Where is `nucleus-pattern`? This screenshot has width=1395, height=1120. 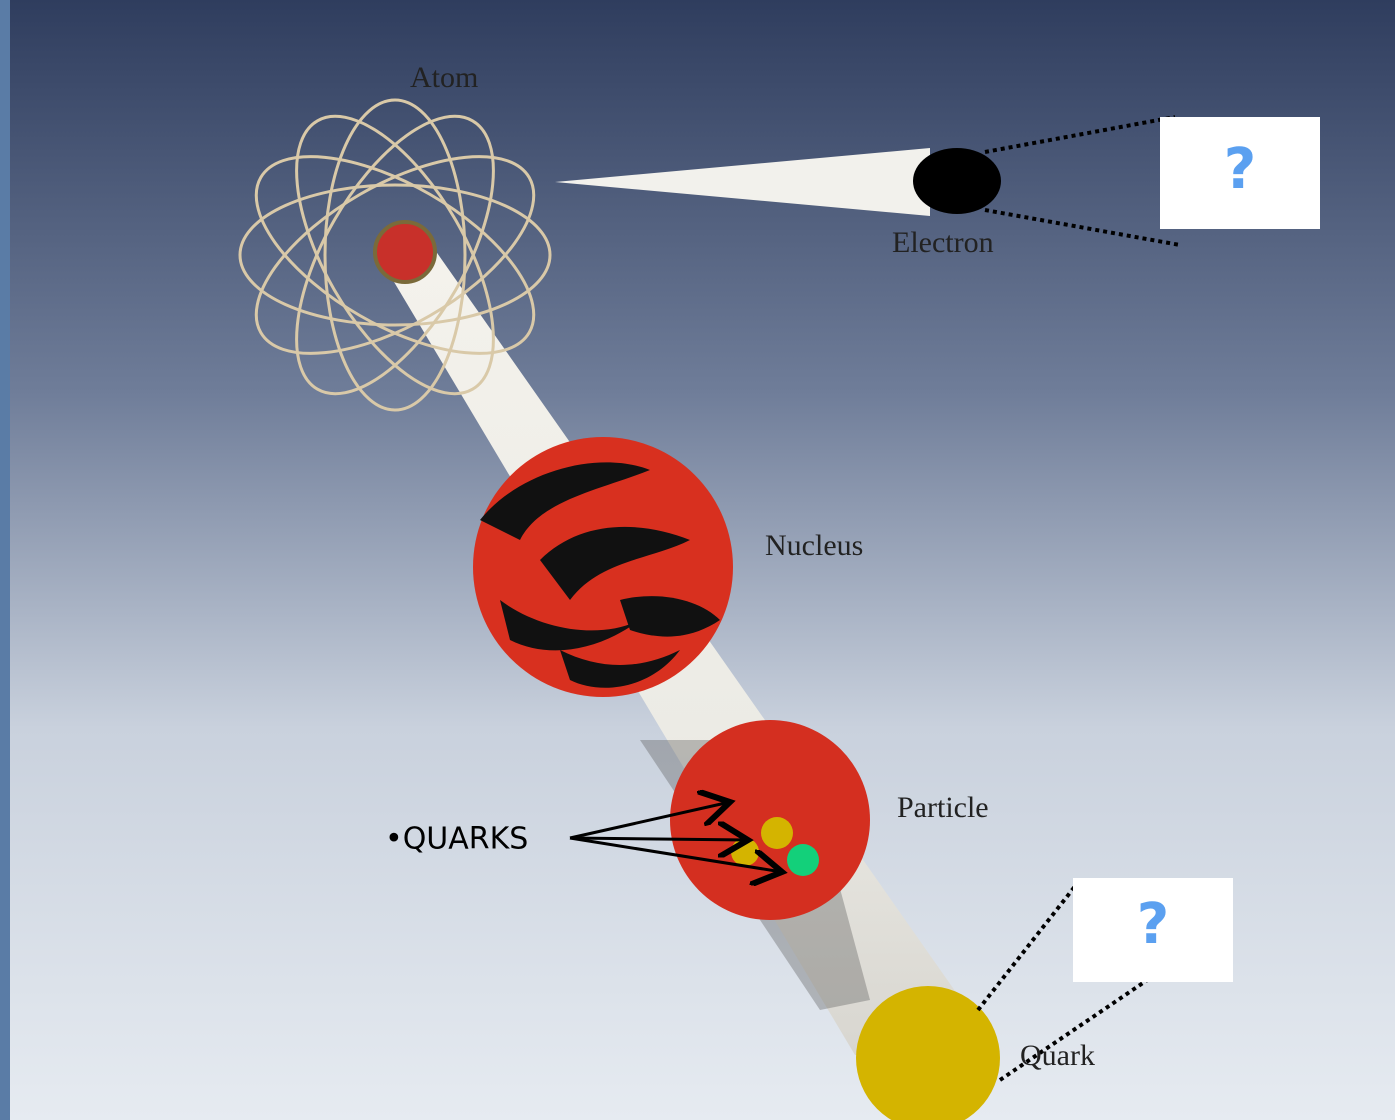
nucleus-pattern is located at coordinates (600, 575).